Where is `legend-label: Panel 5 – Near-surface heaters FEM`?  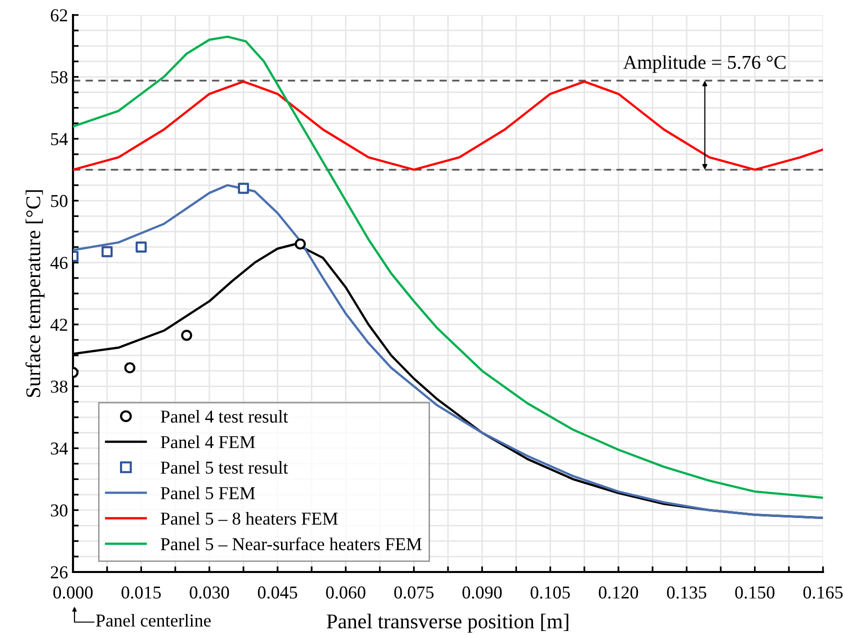 legend-label: Panel 5 – Near-surface heaters FEM is located at coordinates (291, 543).